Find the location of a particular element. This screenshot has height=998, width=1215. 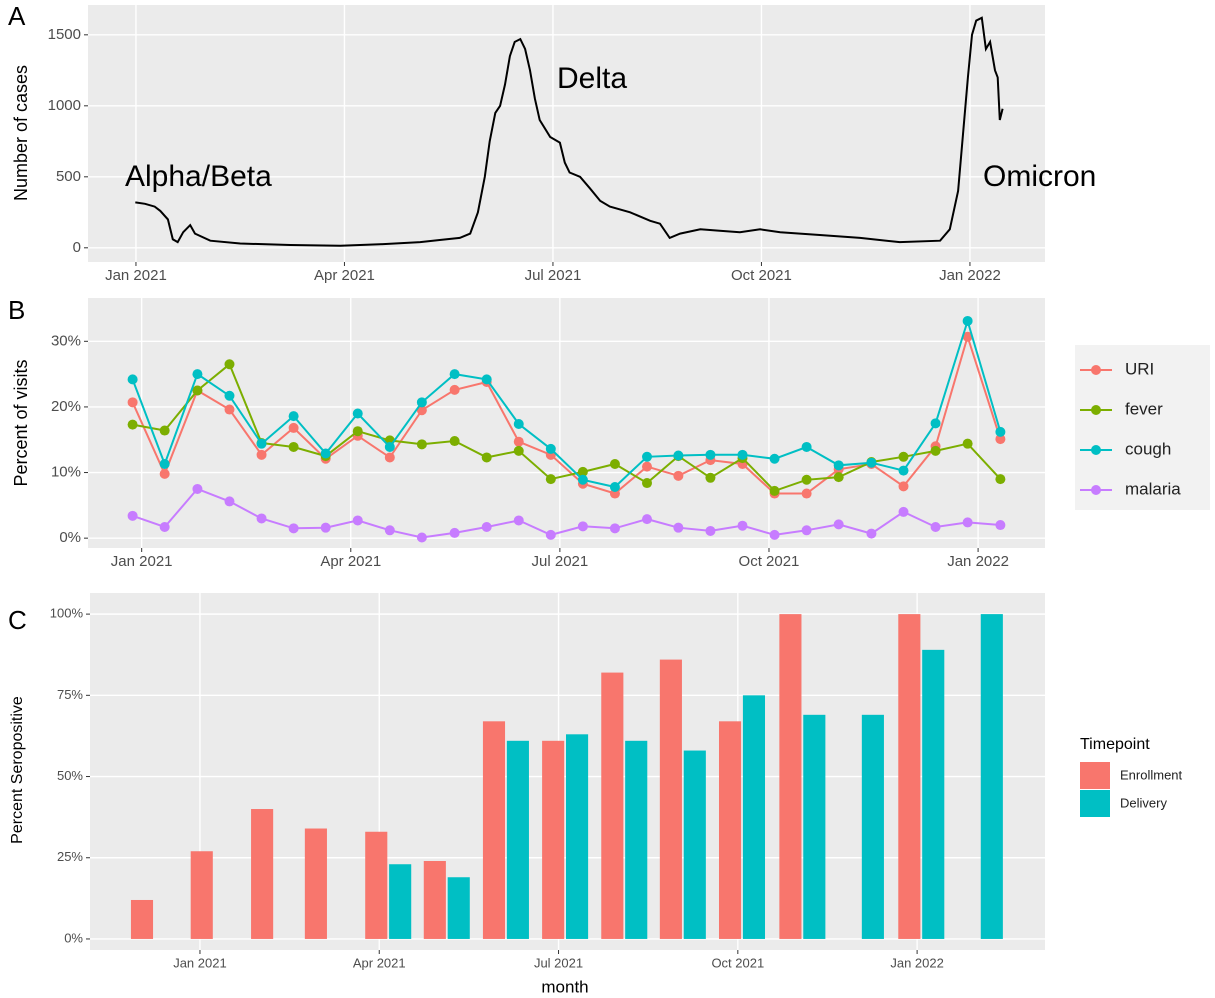

y-tick-label: 30% is located at coordinates (66, 340).